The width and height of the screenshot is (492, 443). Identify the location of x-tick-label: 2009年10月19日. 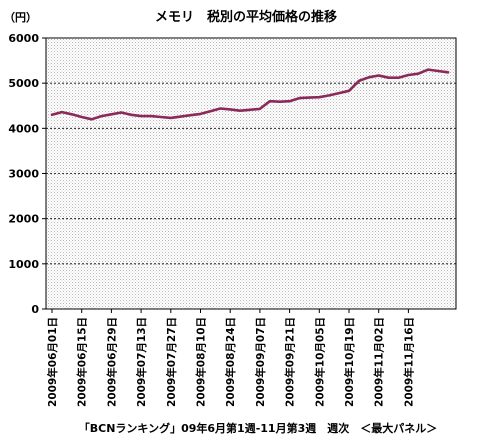
(349, 362).